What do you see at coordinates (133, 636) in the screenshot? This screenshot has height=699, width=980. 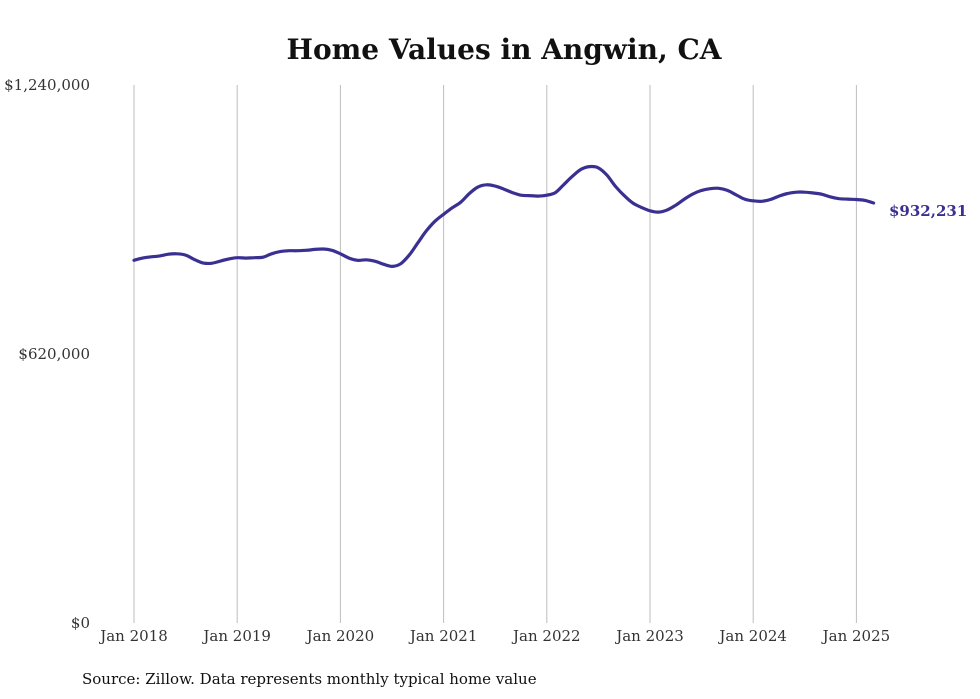 I see `x-tick-label: Jan 2018` at bounding box center [133, 636].